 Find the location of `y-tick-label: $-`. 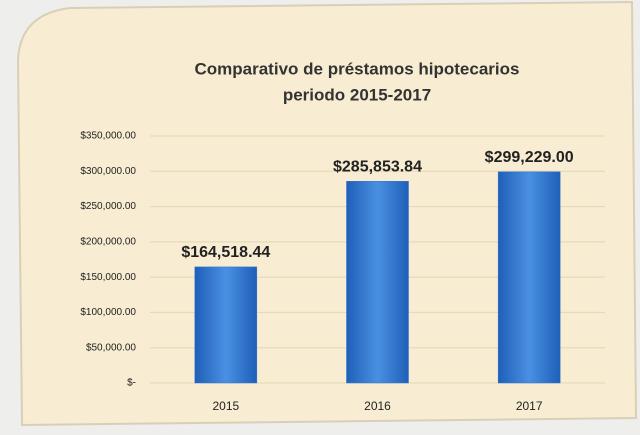

y-tick-label: $- is located at coordinates (131, 383).